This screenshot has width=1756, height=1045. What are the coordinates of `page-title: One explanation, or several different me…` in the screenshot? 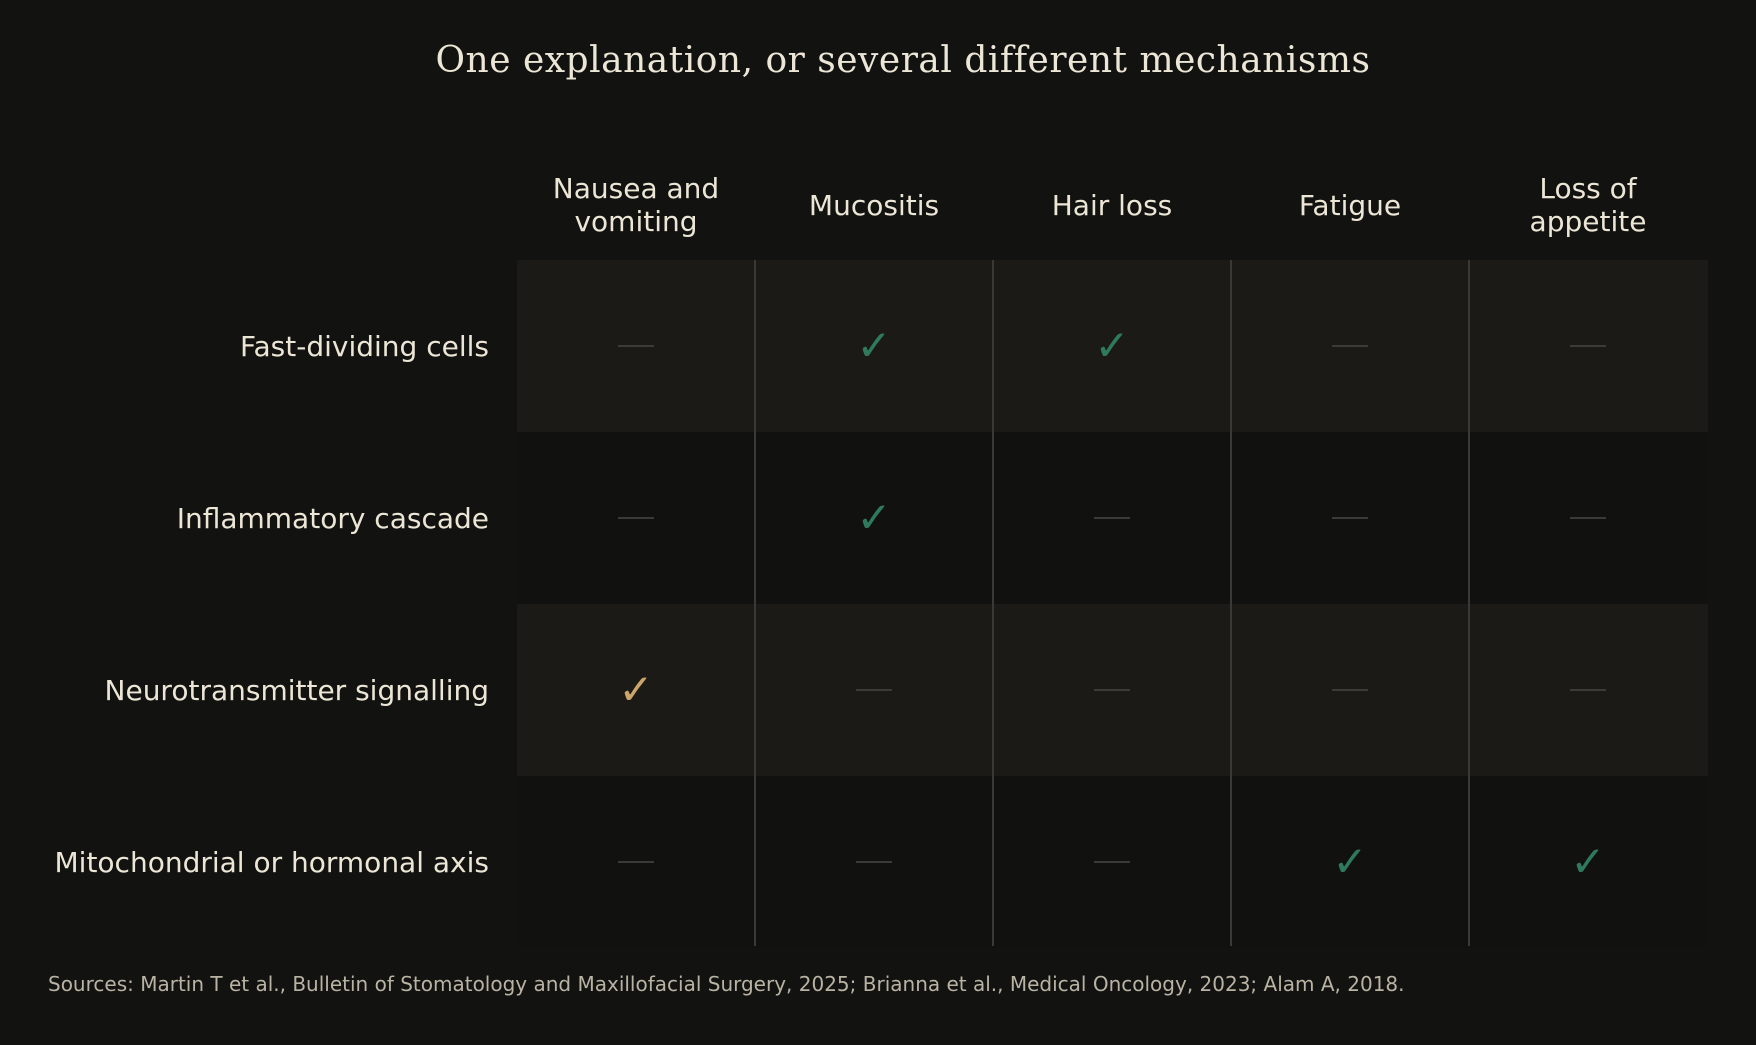 It's located at (903, 60).